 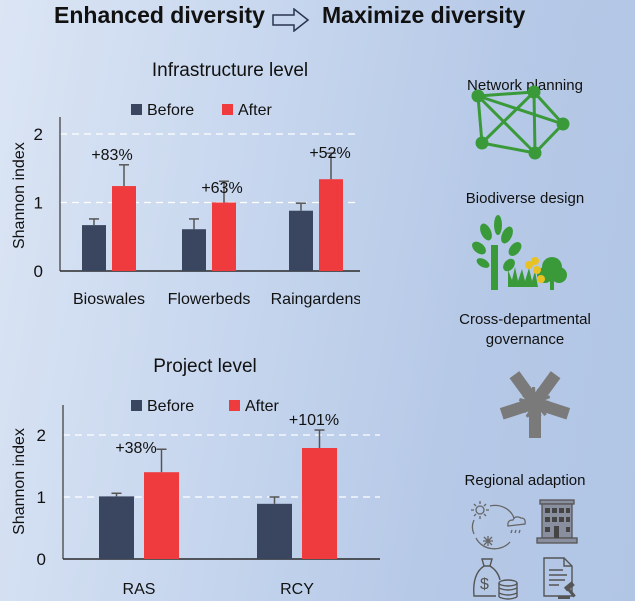 What do you see at coordinates (205, 366) in the screenshot?
I see `chart2-title: Project level` at bounding box center [205, 366].